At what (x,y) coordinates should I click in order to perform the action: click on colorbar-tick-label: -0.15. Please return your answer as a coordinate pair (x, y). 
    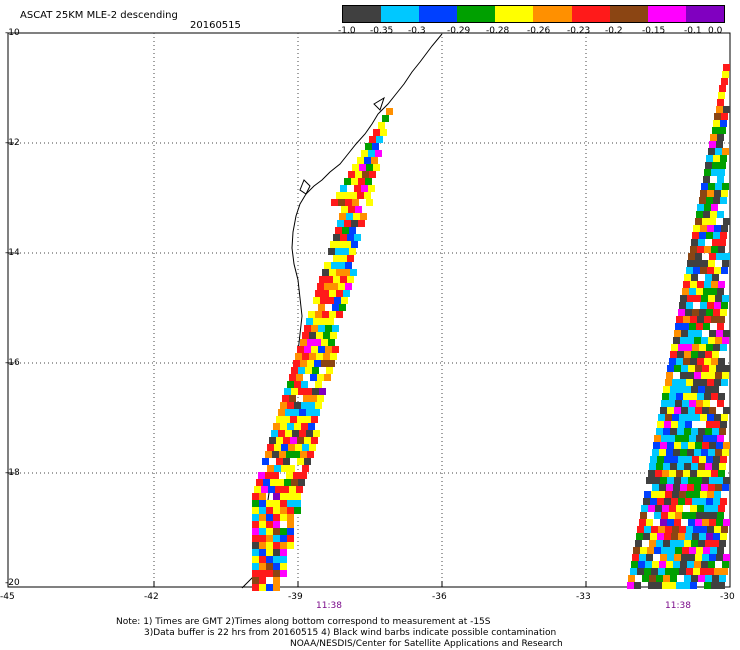
    Looking at the image, I should click on (654, 31).